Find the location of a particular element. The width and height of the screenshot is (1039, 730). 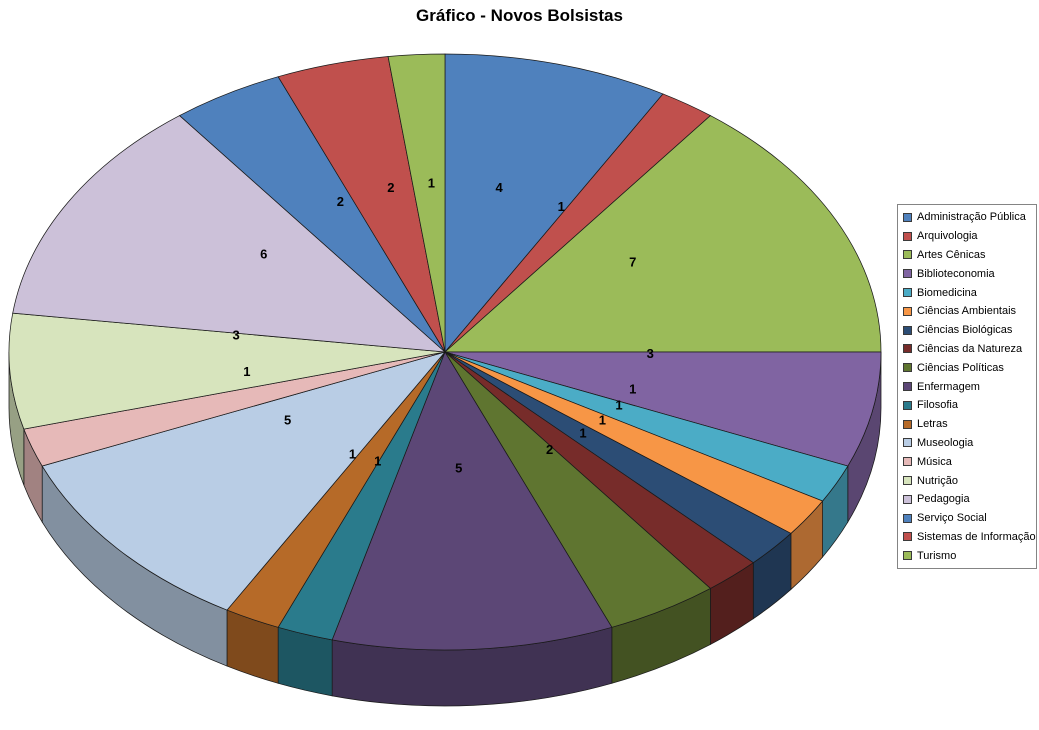

legend-item: Biblioteconomia is located at coordinates (967, 273).